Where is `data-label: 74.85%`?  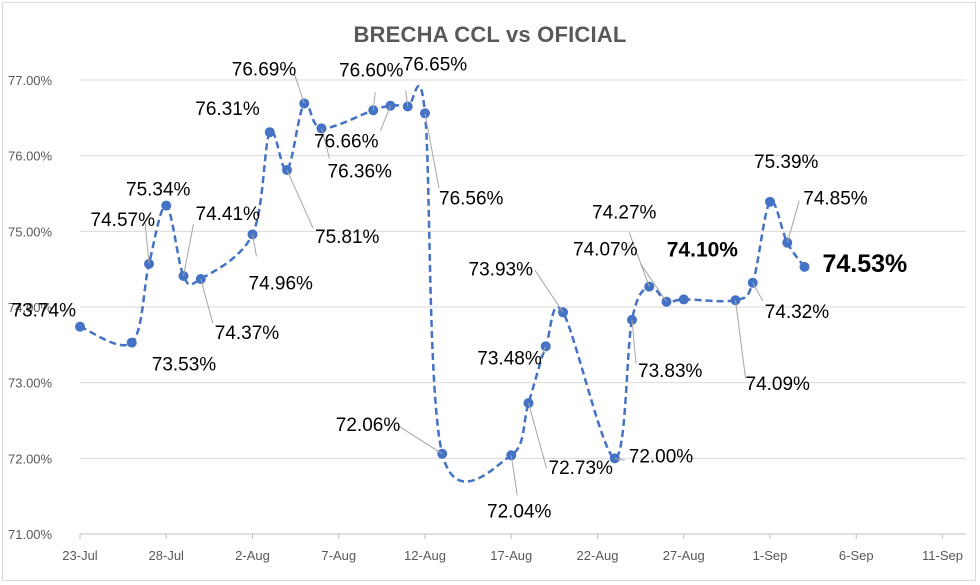
data-label: 74.85% is located at coordinates (835, 199).